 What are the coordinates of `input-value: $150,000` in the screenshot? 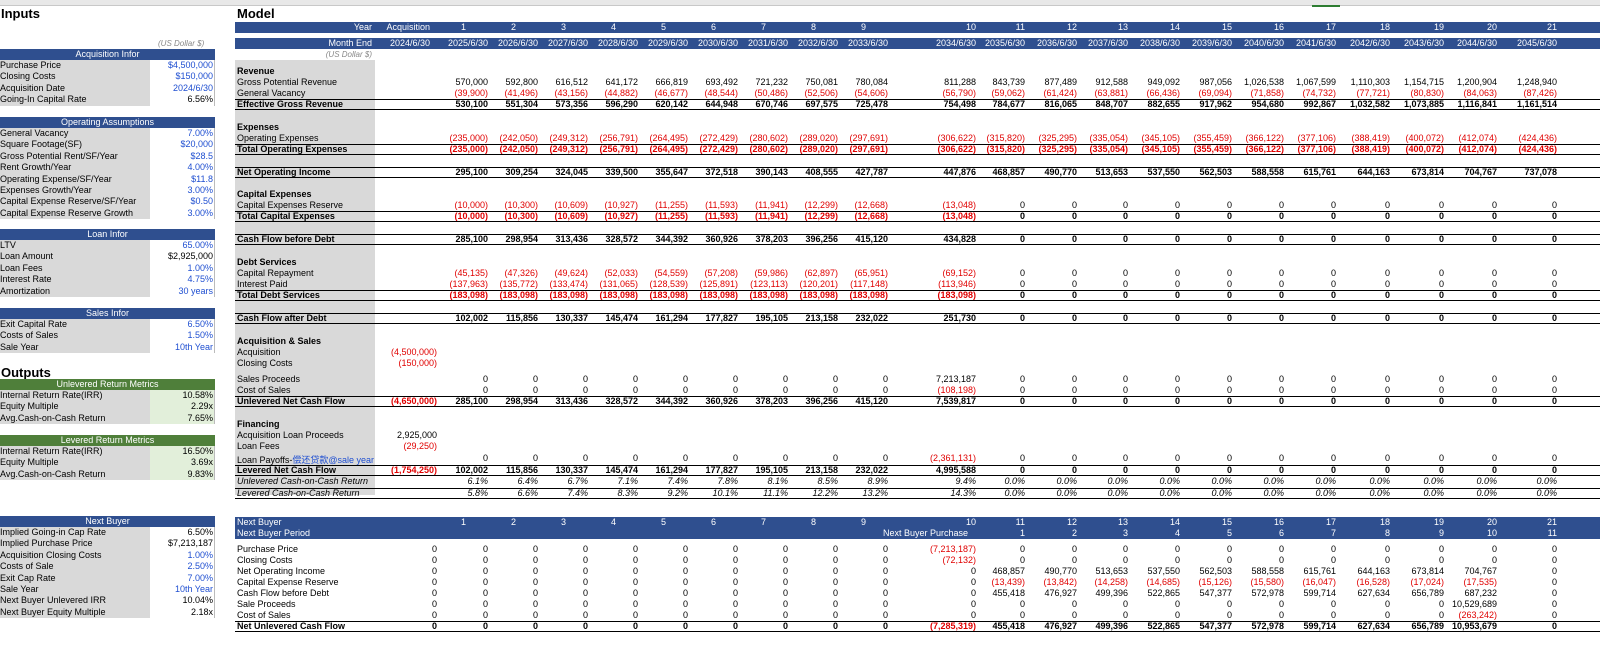 It's located at (182, 77).